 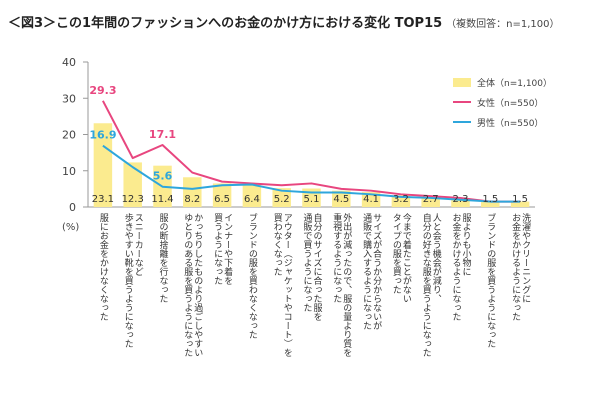 I want to click on legend-bar-swatch, so click(x=462, y=82).